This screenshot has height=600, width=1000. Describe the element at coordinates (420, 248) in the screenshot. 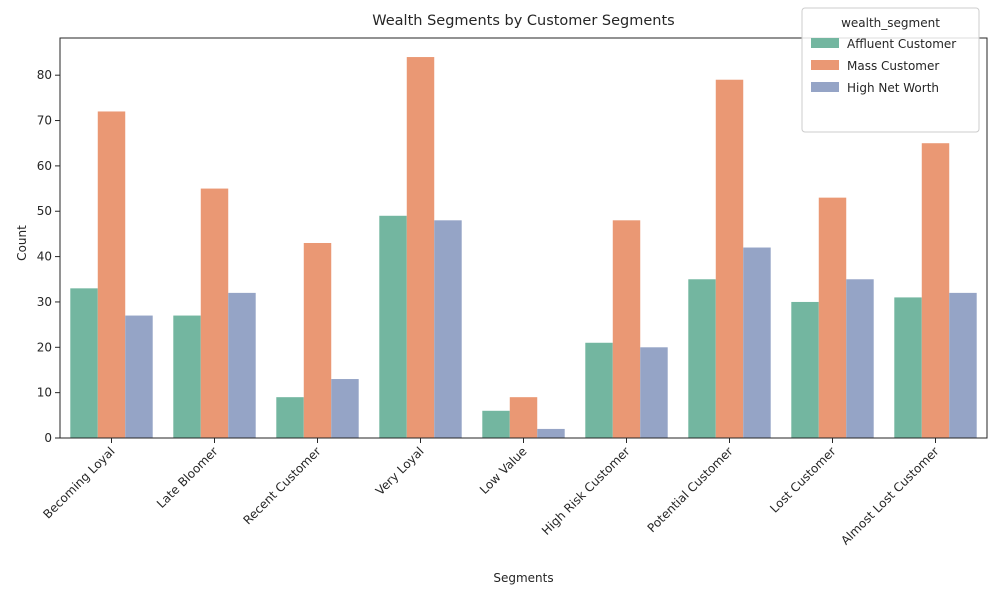

I see `bar-mass-customer-very-loyal` at that location.